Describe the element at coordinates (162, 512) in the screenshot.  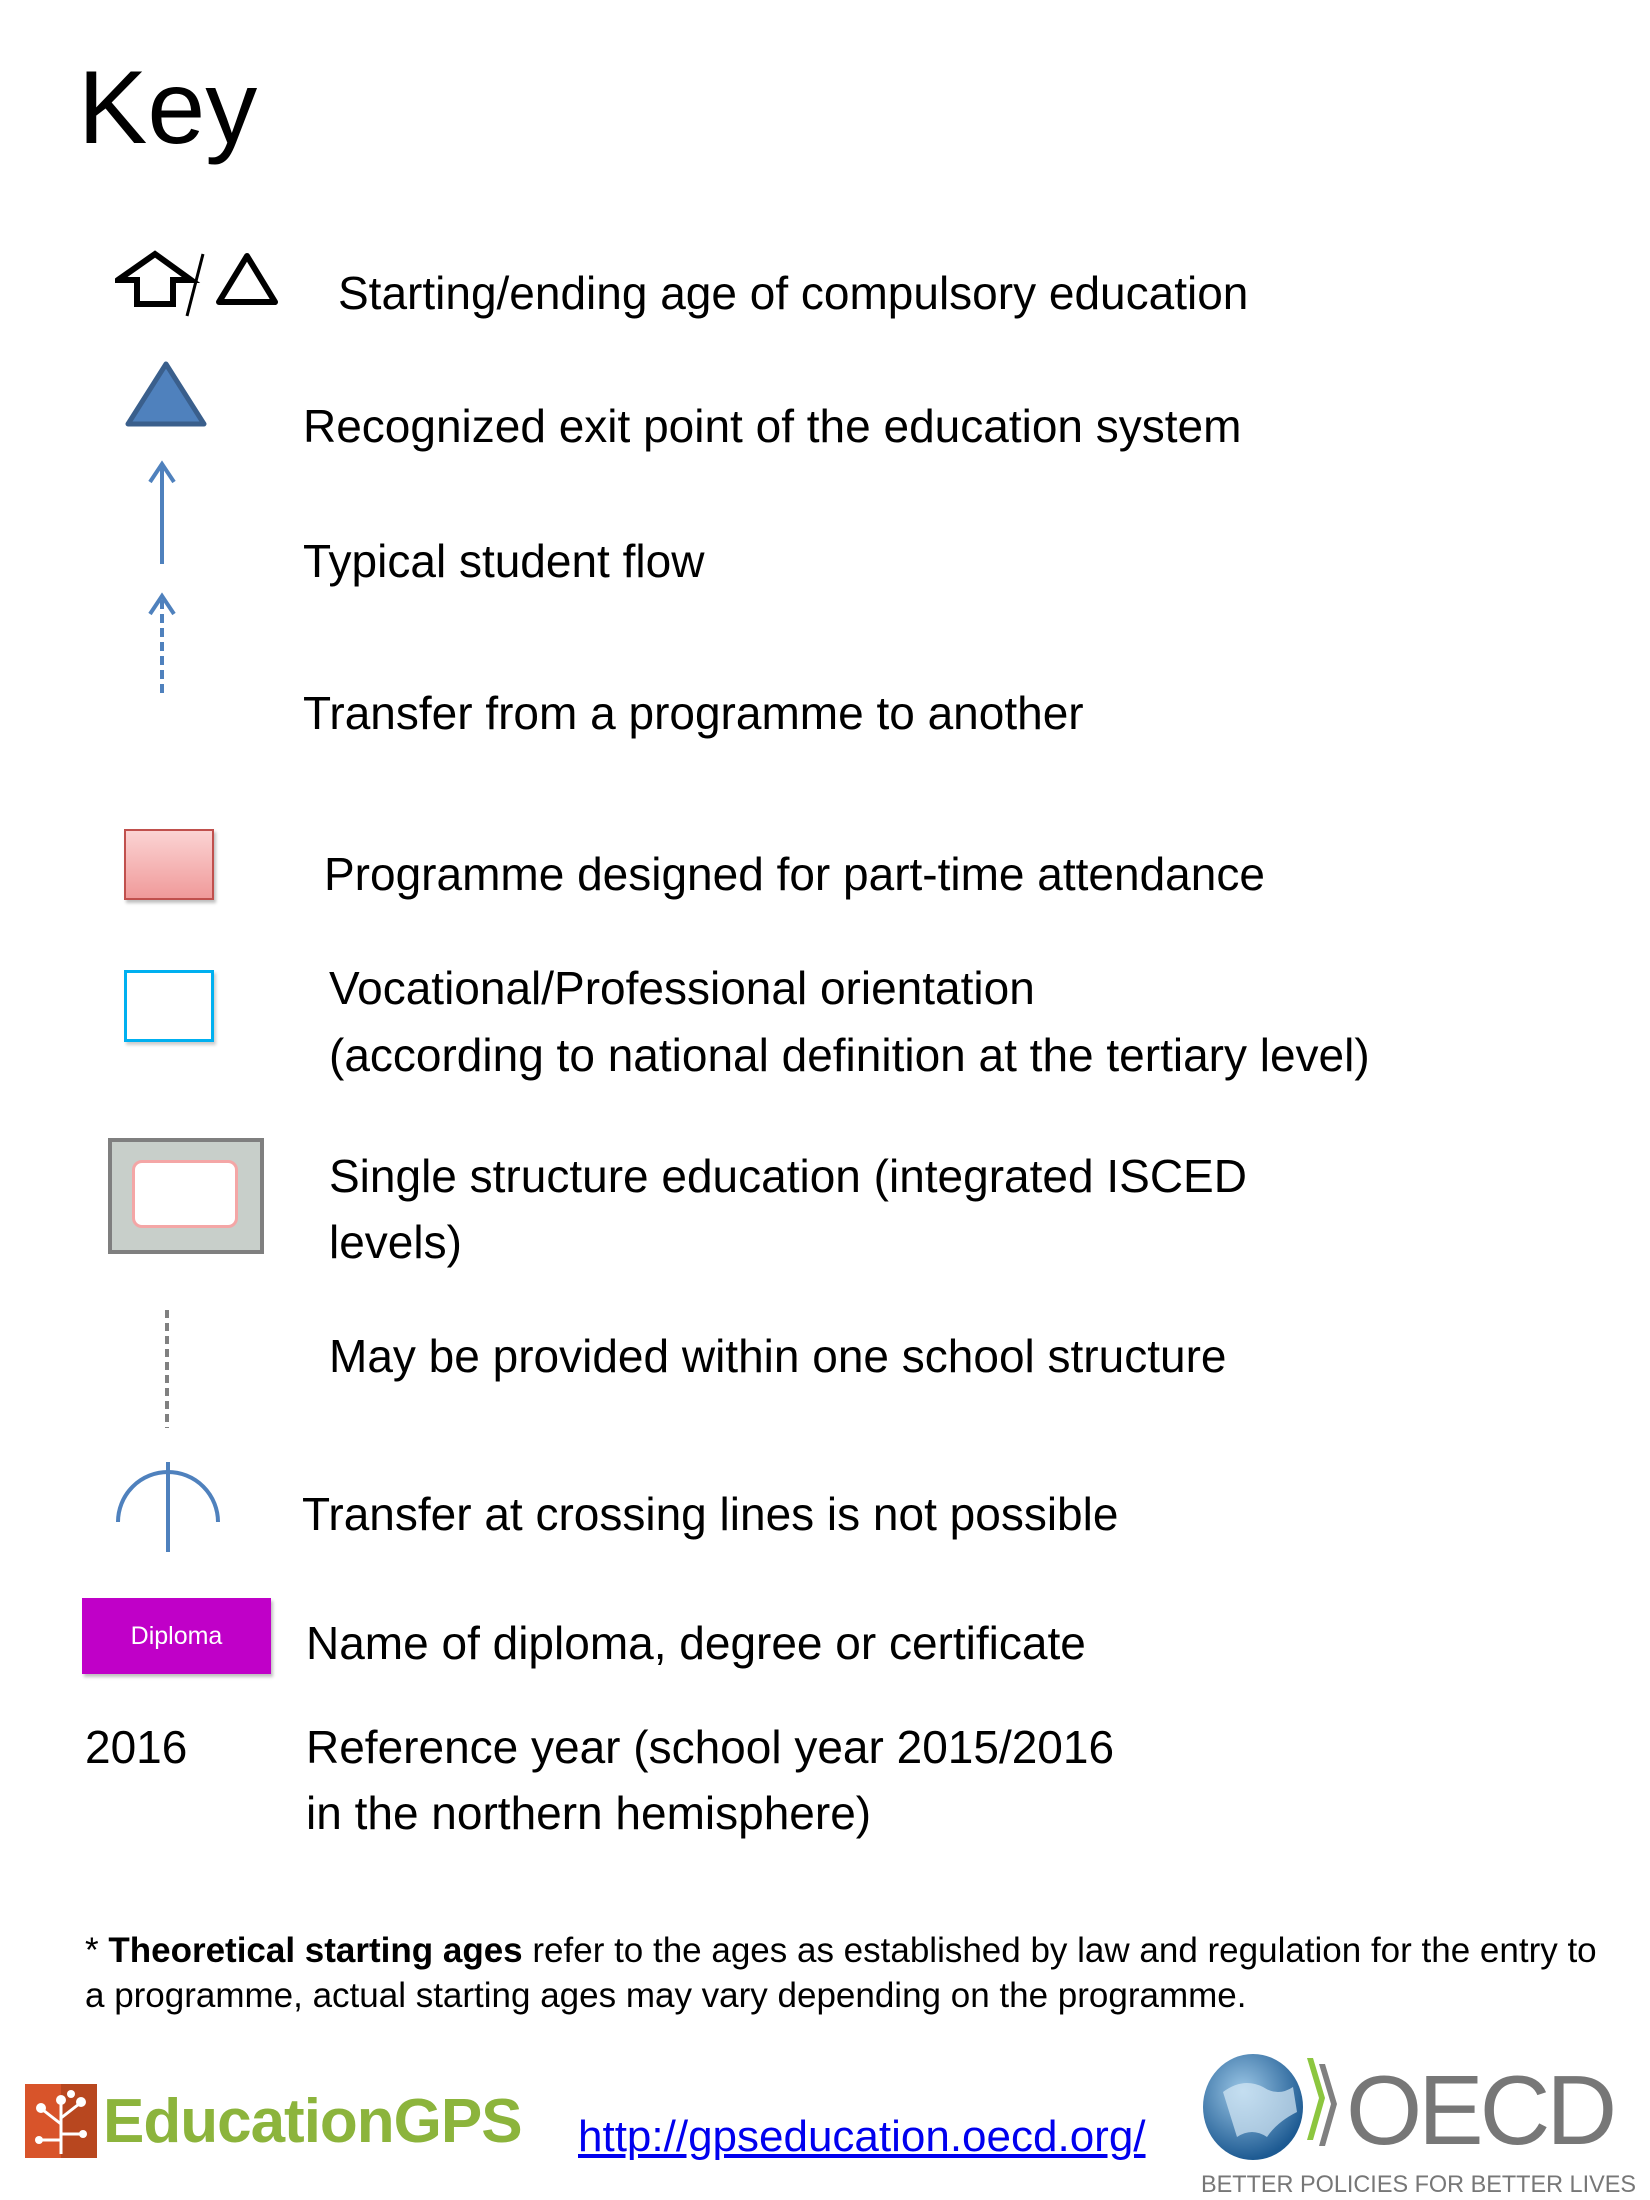
I see `solid-arrow-icon` at that location.